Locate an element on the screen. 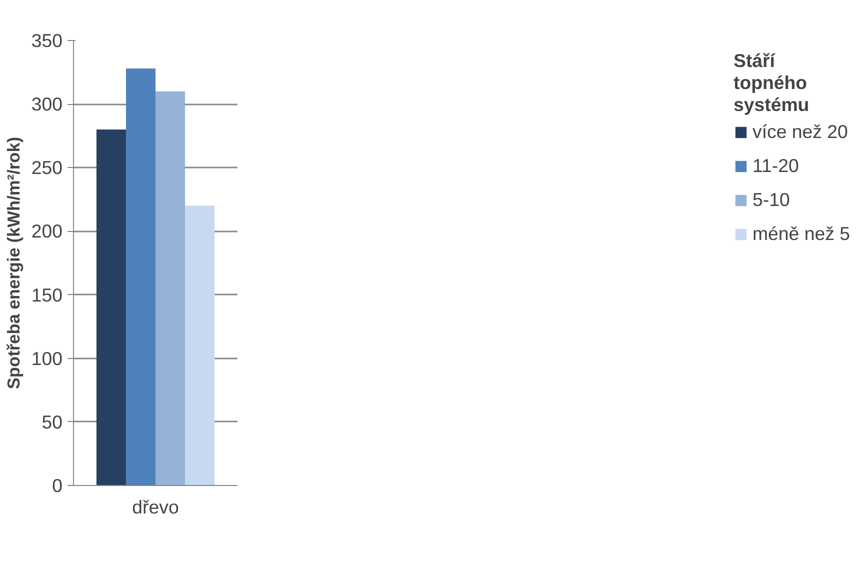 Image resolution: width=867 pixels, height=575 pixels. legend-label: 11-20 is located at coordinates (775, 166).